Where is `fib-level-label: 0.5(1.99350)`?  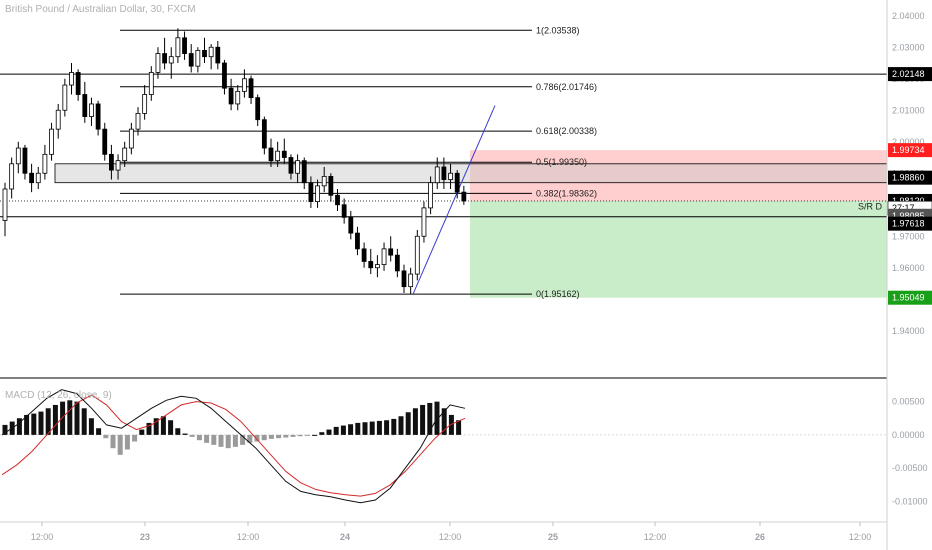 fib-level-label: 0.5(1.99350) is located at coordinates (561, 162).